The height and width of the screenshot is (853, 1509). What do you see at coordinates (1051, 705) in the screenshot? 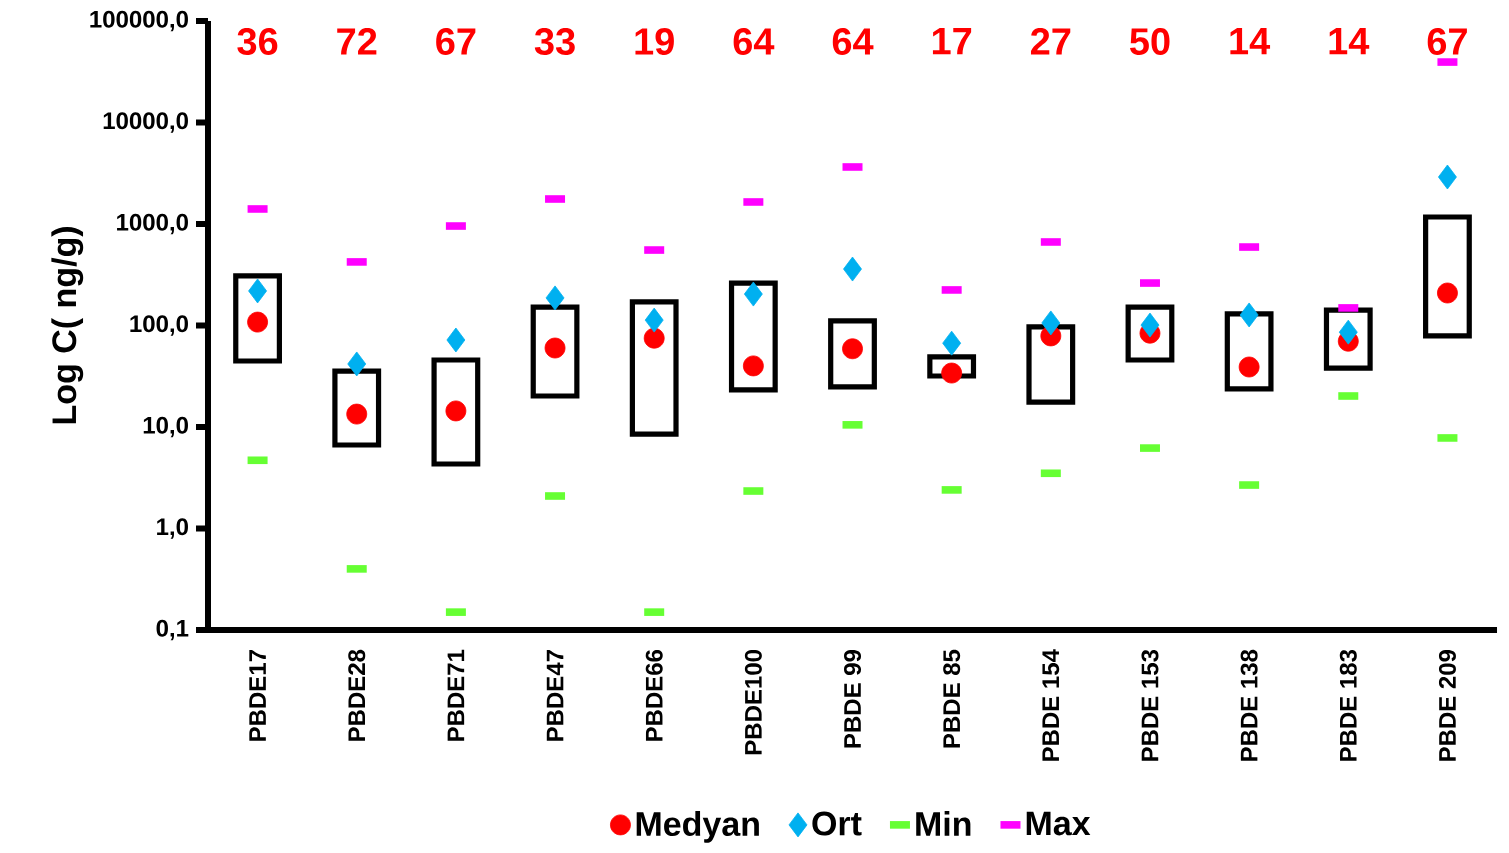
I see `x-tick-label: PBDE 154` at bounding box center [1051, 705].